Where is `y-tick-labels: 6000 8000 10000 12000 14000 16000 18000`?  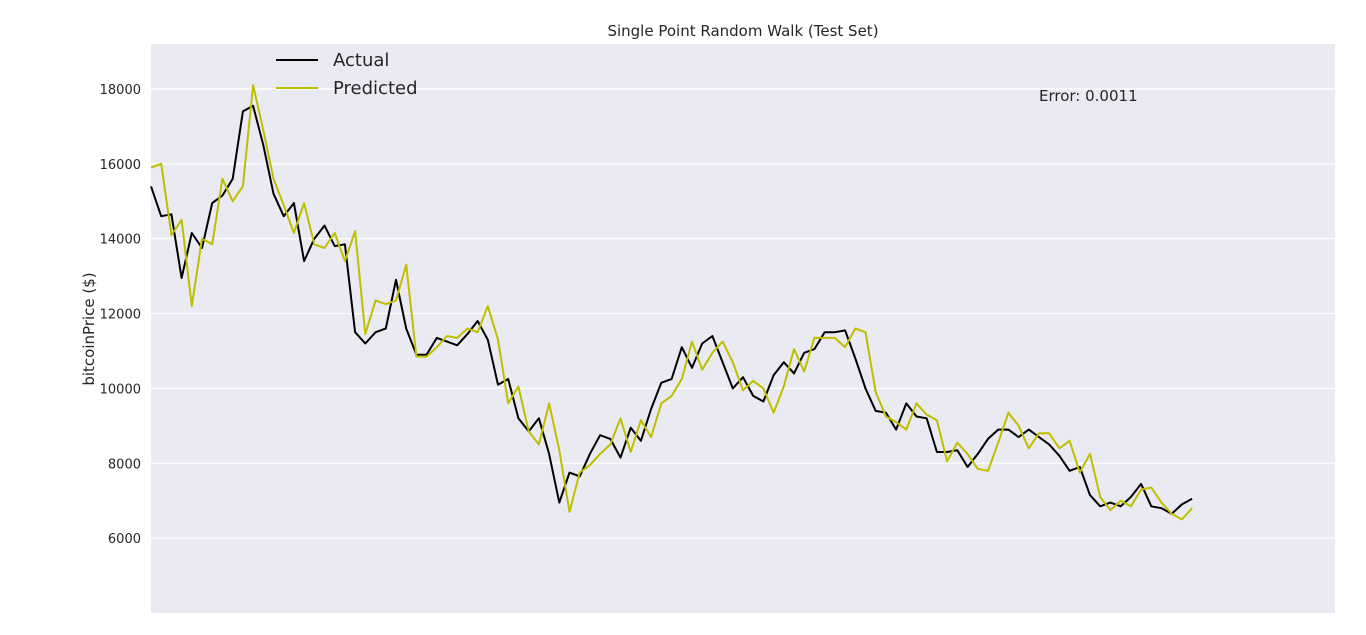
y-tick-labels: 6000 8000 10000 12000 14000 16000 18000 is located at coordinates (120, 315).